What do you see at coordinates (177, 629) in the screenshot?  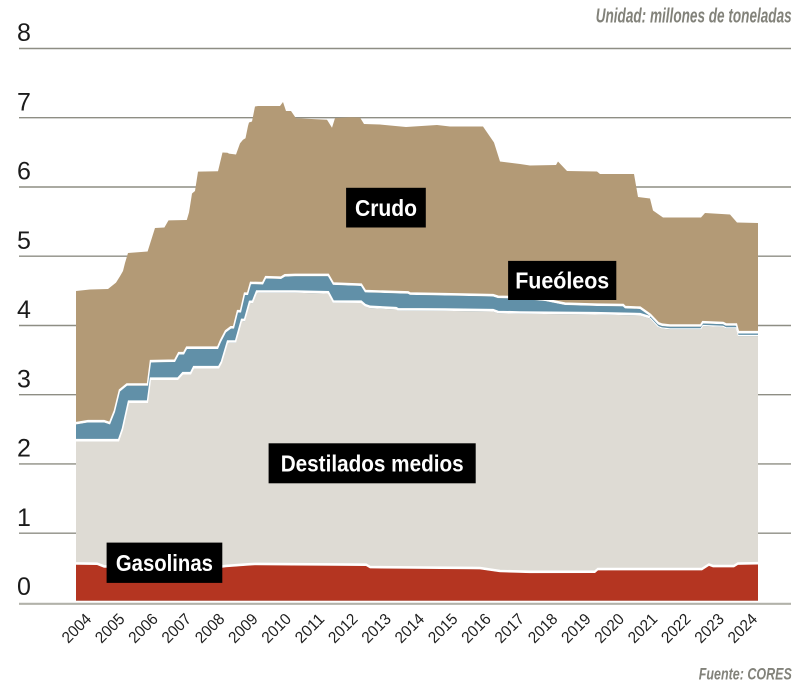 I see `svg-text: 2007` at bounding box center [177, 629].